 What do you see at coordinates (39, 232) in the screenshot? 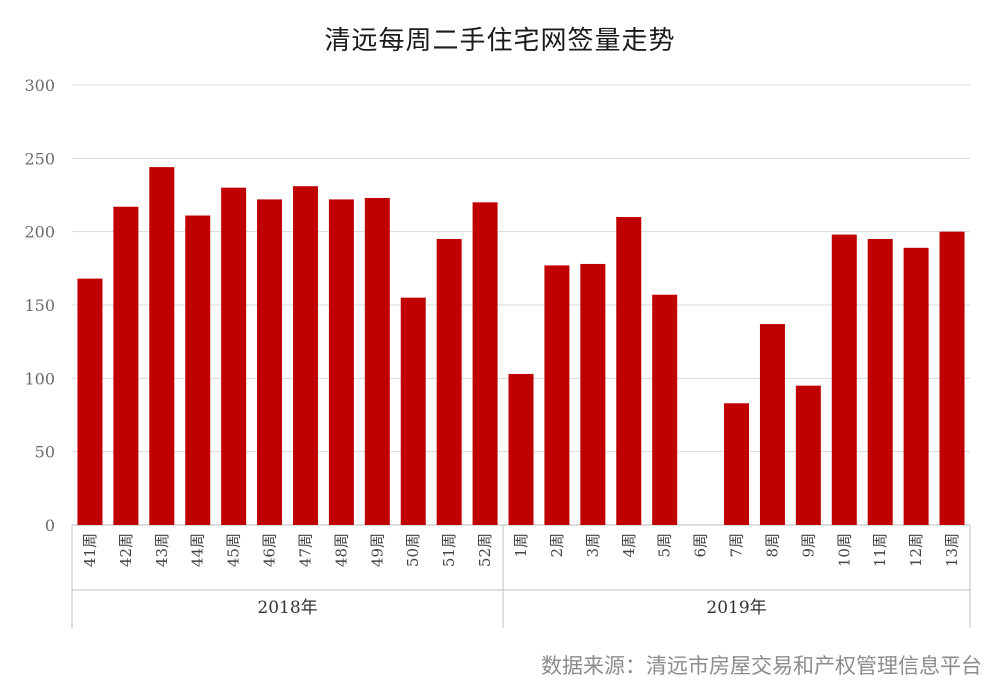
I see `y-tick-label: 200` at bounding box center [39, 232].